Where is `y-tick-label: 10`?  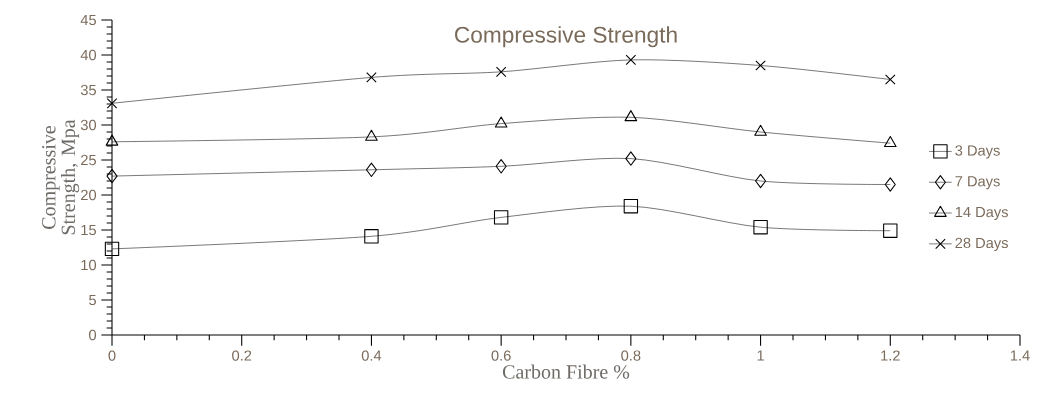
y-tick-label: 10 is located at coordinates (89, 265).